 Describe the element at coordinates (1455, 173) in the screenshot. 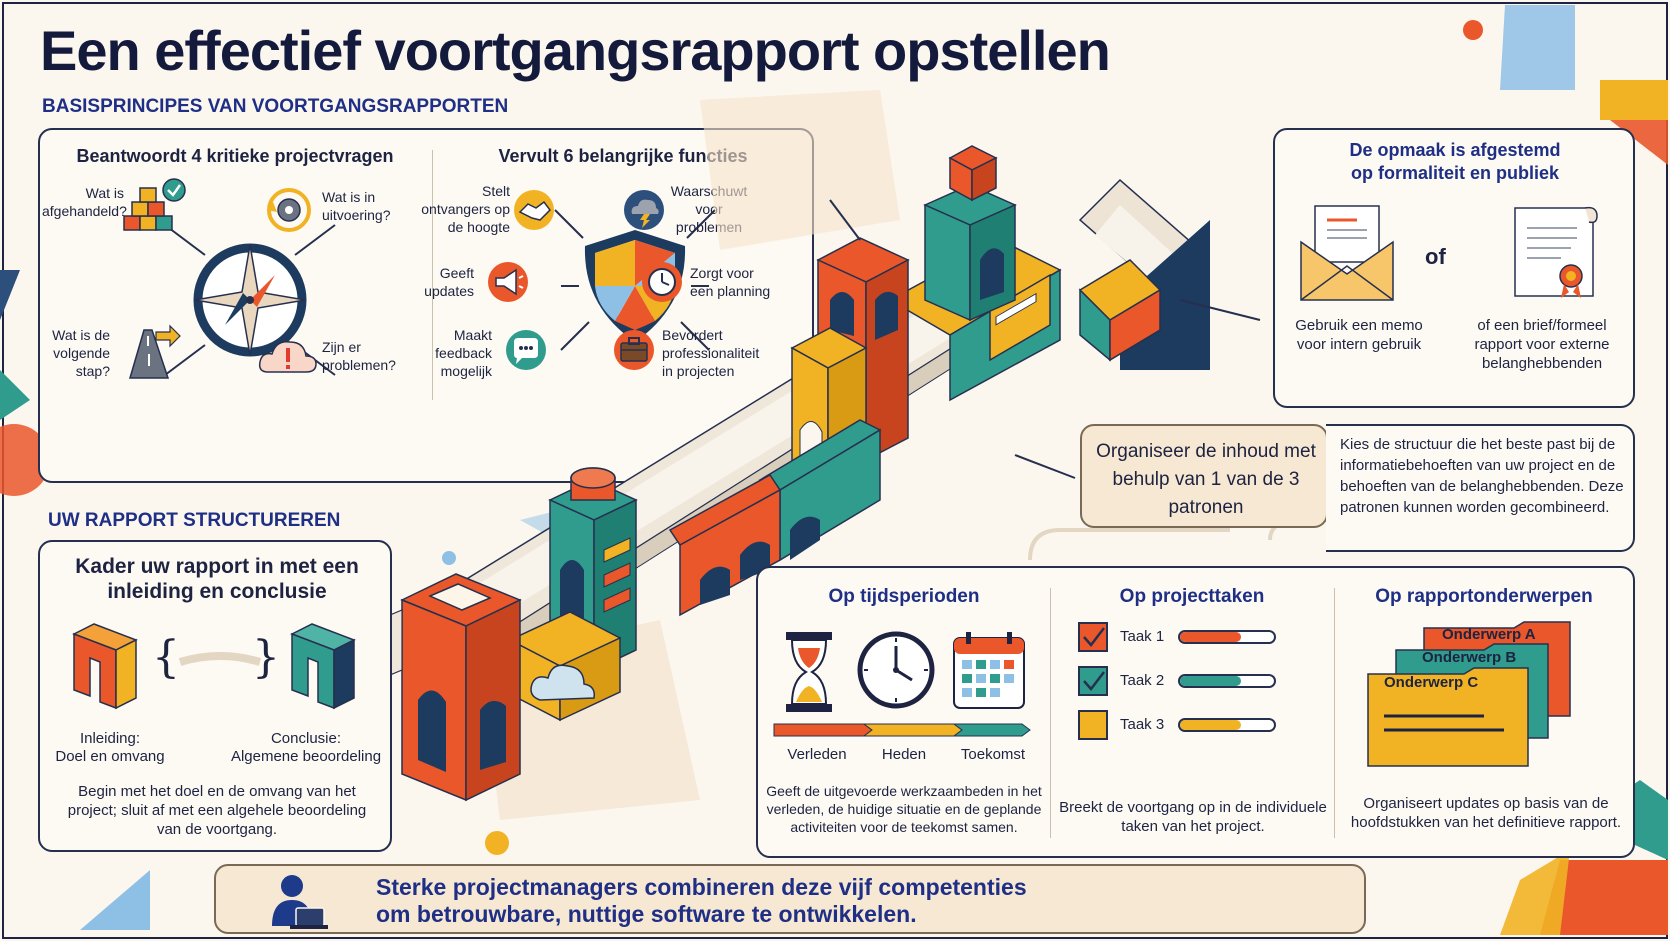

I see `format-title-line2: op formaliteit en publiek` at that location.